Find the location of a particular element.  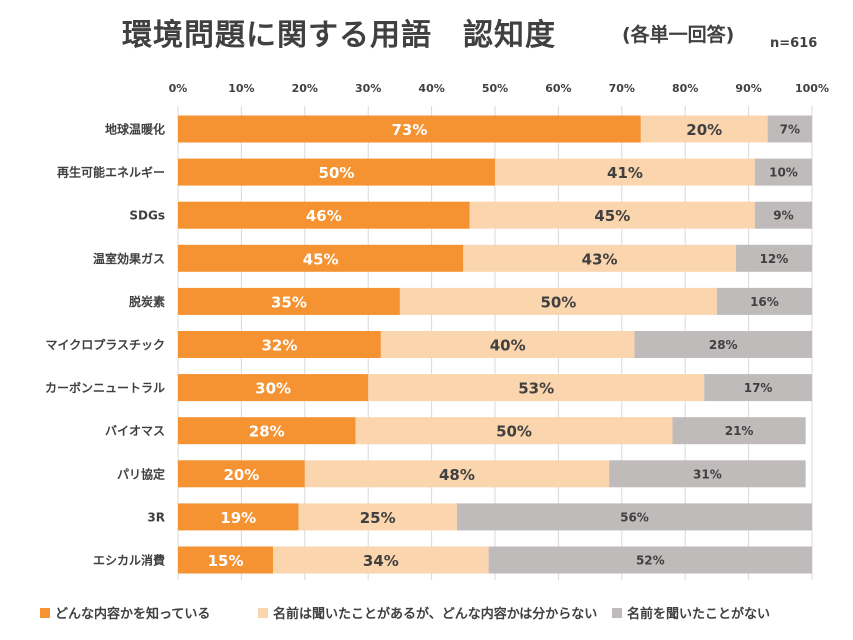

data-label: 34% is located at coordinates (381, 561).